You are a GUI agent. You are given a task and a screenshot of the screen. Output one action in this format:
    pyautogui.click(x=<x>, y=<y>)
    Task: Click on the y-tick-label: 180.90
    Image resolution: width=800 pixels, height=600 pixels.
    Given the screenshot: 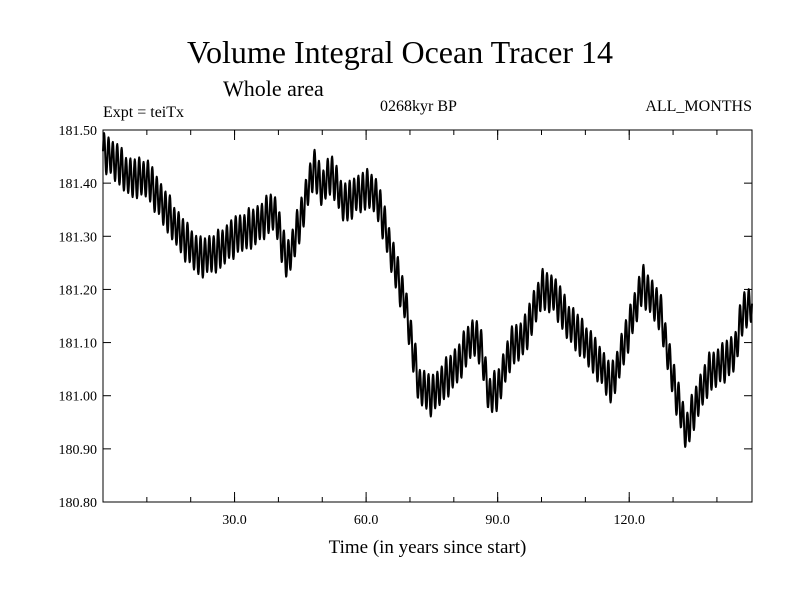 What is the action you would take?
    pyautogui.click(x=78, y=450)
    